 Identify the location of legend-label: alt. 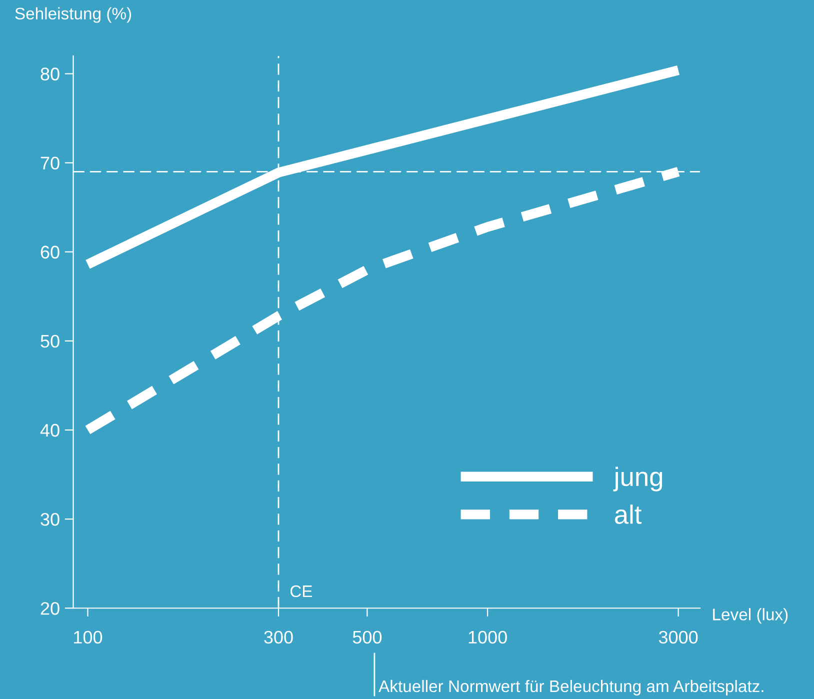
(628, 514).